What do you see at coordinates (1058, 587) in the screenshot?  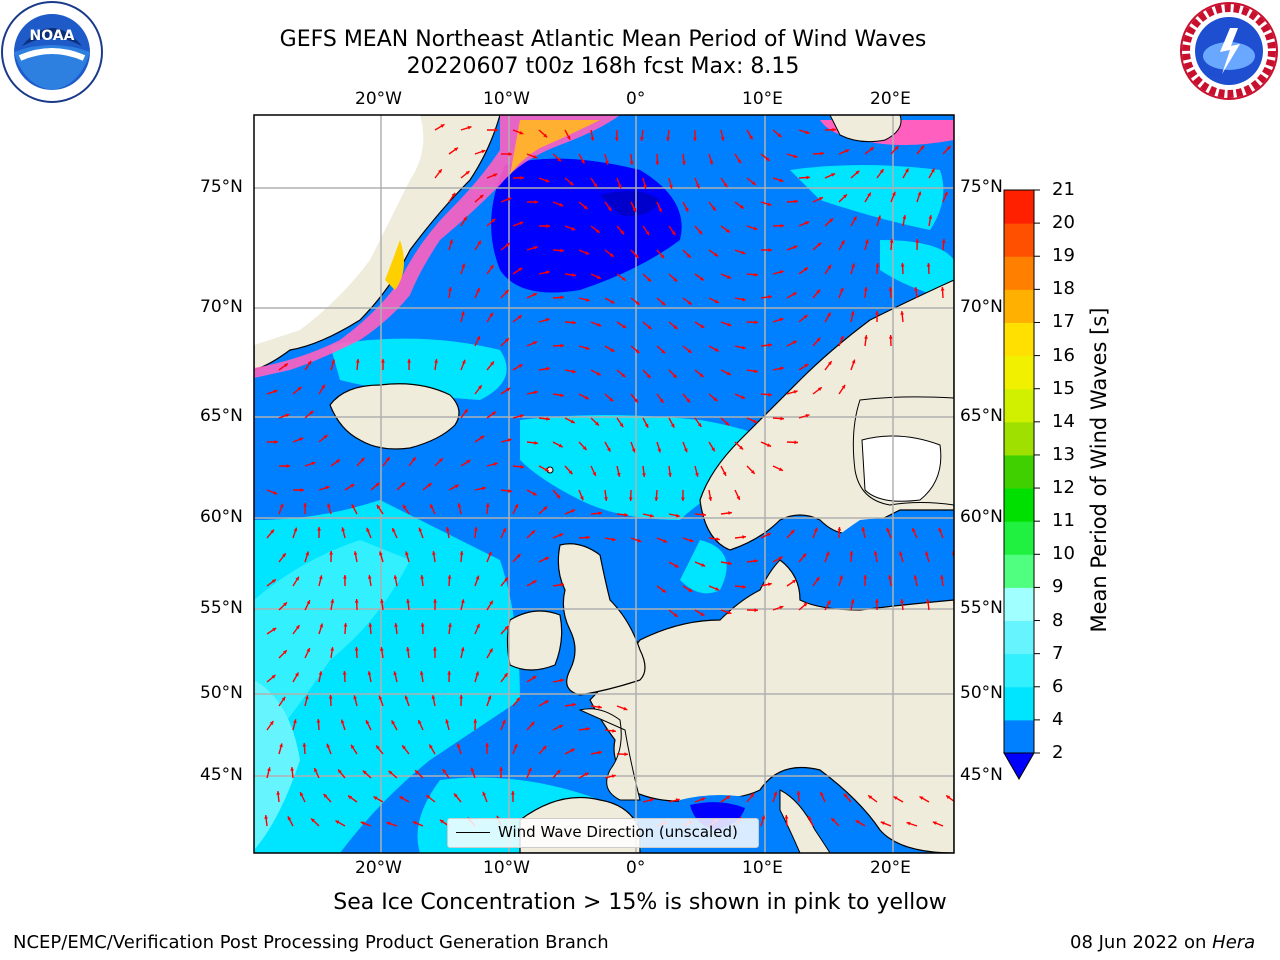 I see `colorbar-tick-label: 9` at bounding box center [1058, 587].